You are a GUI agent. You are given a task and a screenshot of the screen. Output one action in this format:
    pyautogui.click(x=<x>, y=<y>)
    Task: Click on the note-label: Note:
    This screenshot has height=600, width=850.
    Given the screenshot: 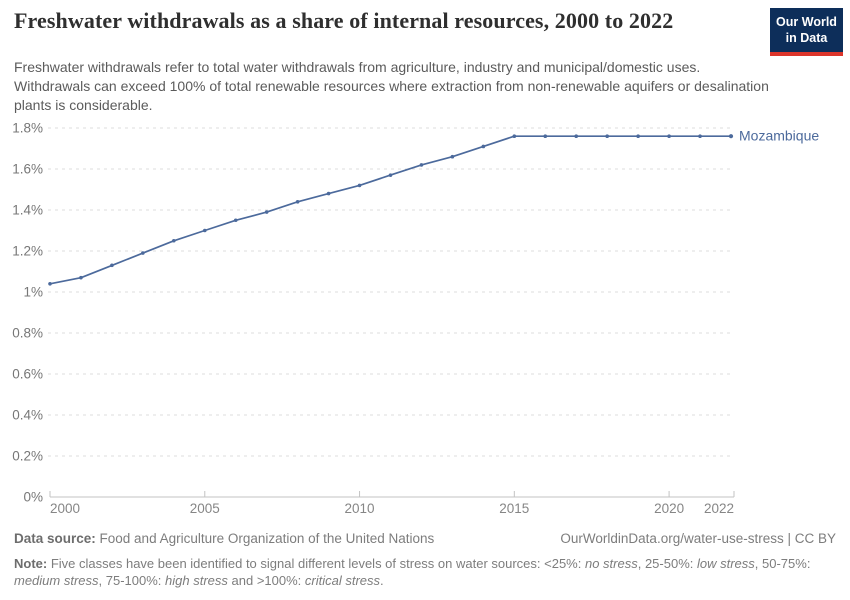 What is the action you would take?
    pyautogui.click(x=31, y=563)
    